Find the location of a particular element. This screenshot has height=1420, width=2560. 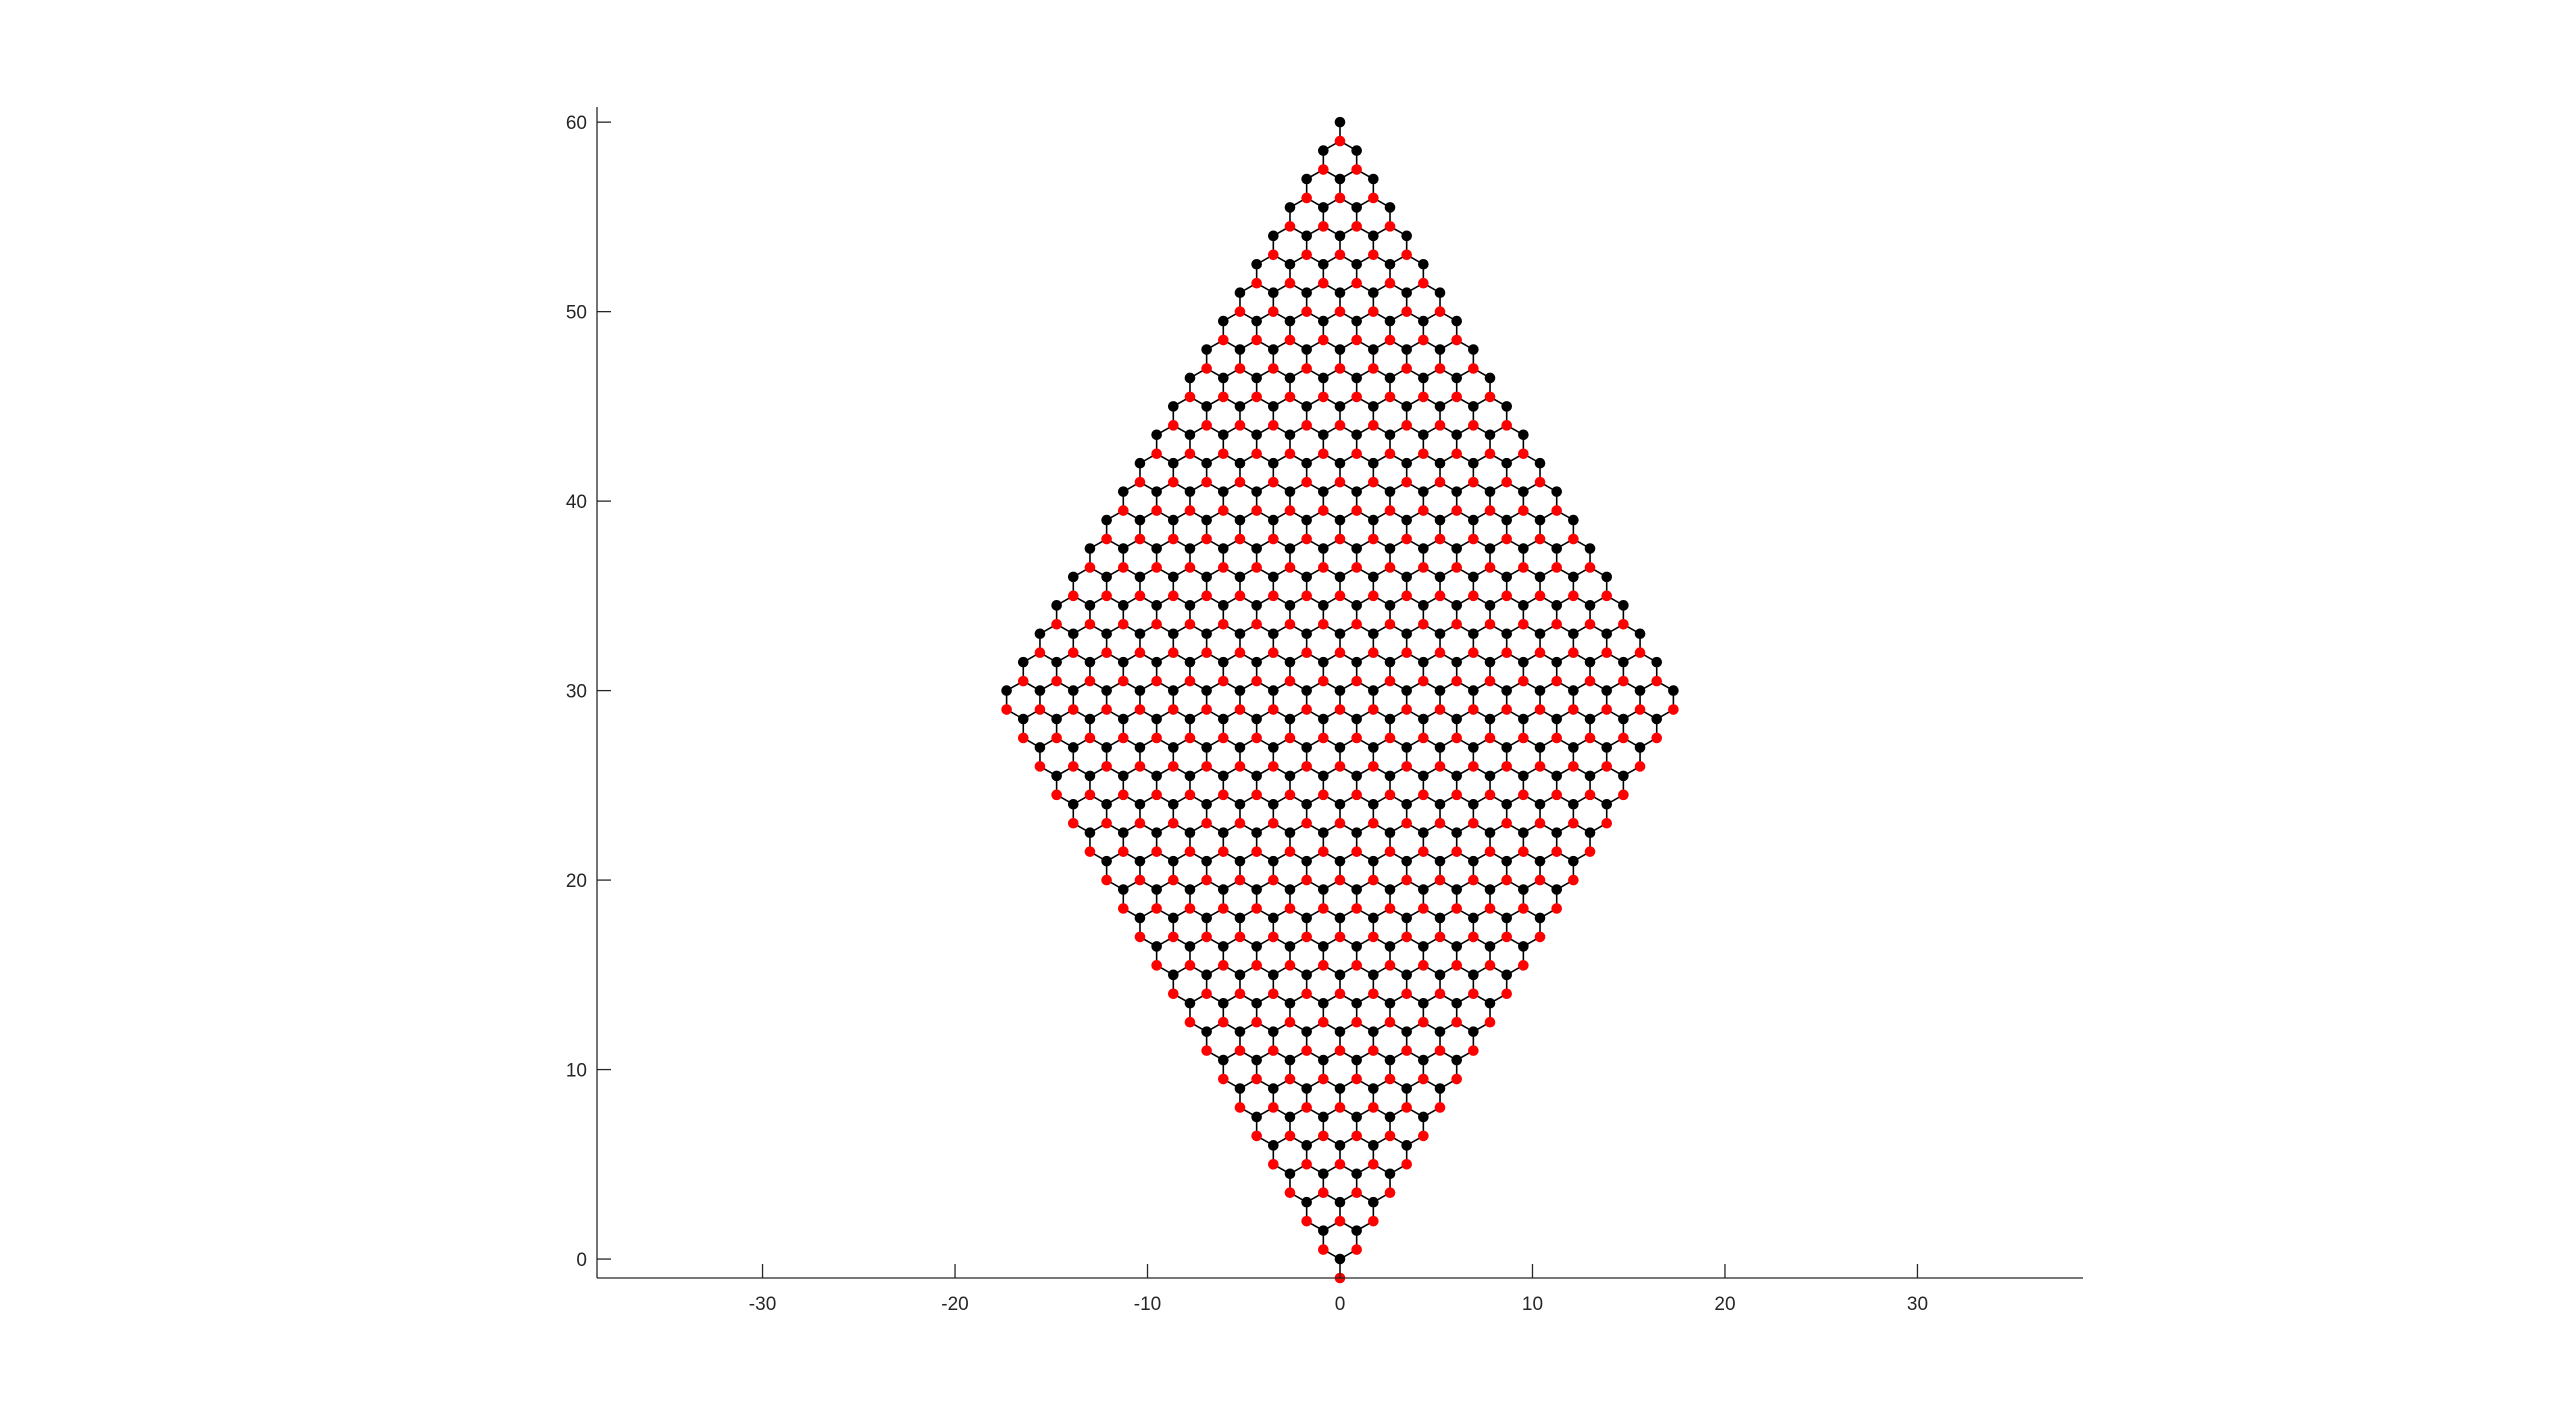

x-tick-label: -30 is located at coordinates (762, 1304).